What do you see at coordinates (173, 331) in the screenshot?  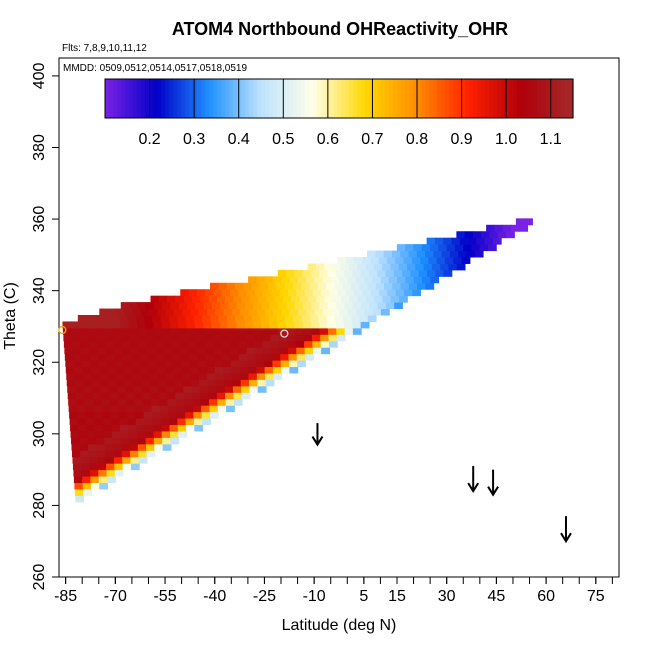 I see `markers` at bounding box center [173, 331].